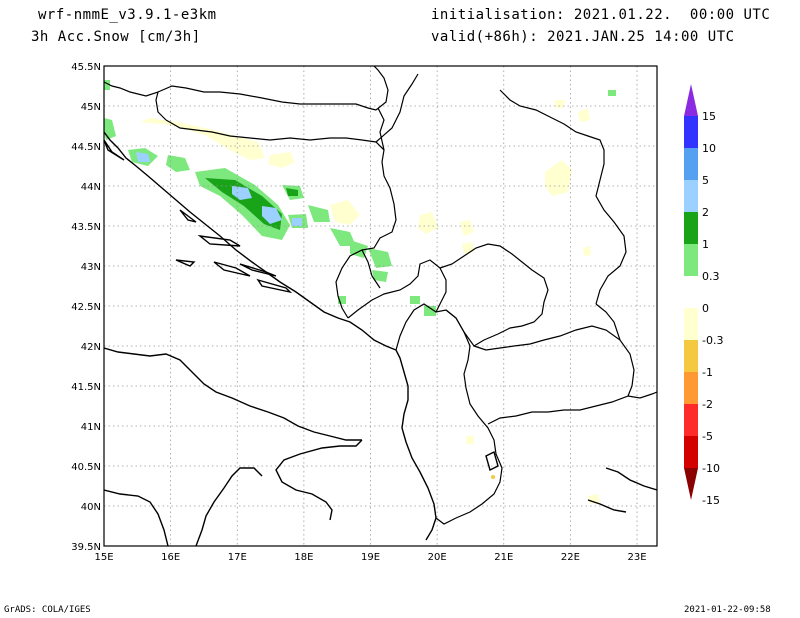 The height and width of the screenshot is (618, 800). Describe the element at coordinates (727, 610) in the screenshot. I see `footer-timestamp: 2021-01-22-09:58` at that location.